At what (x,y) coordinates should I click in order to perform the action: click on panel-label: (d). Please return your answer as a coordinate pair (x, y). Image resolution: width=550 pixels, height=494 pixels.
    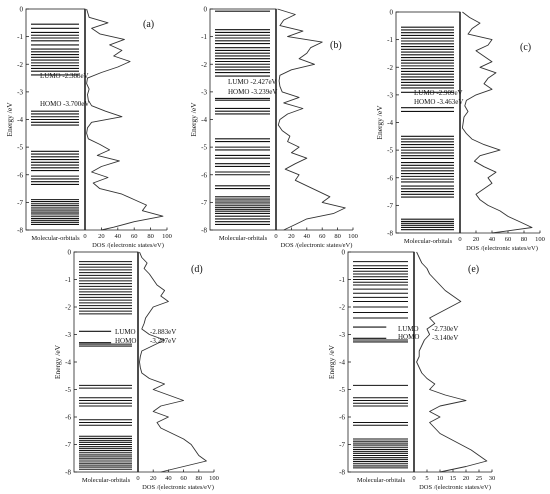
    Looking at the image, I should click on (197, 269).